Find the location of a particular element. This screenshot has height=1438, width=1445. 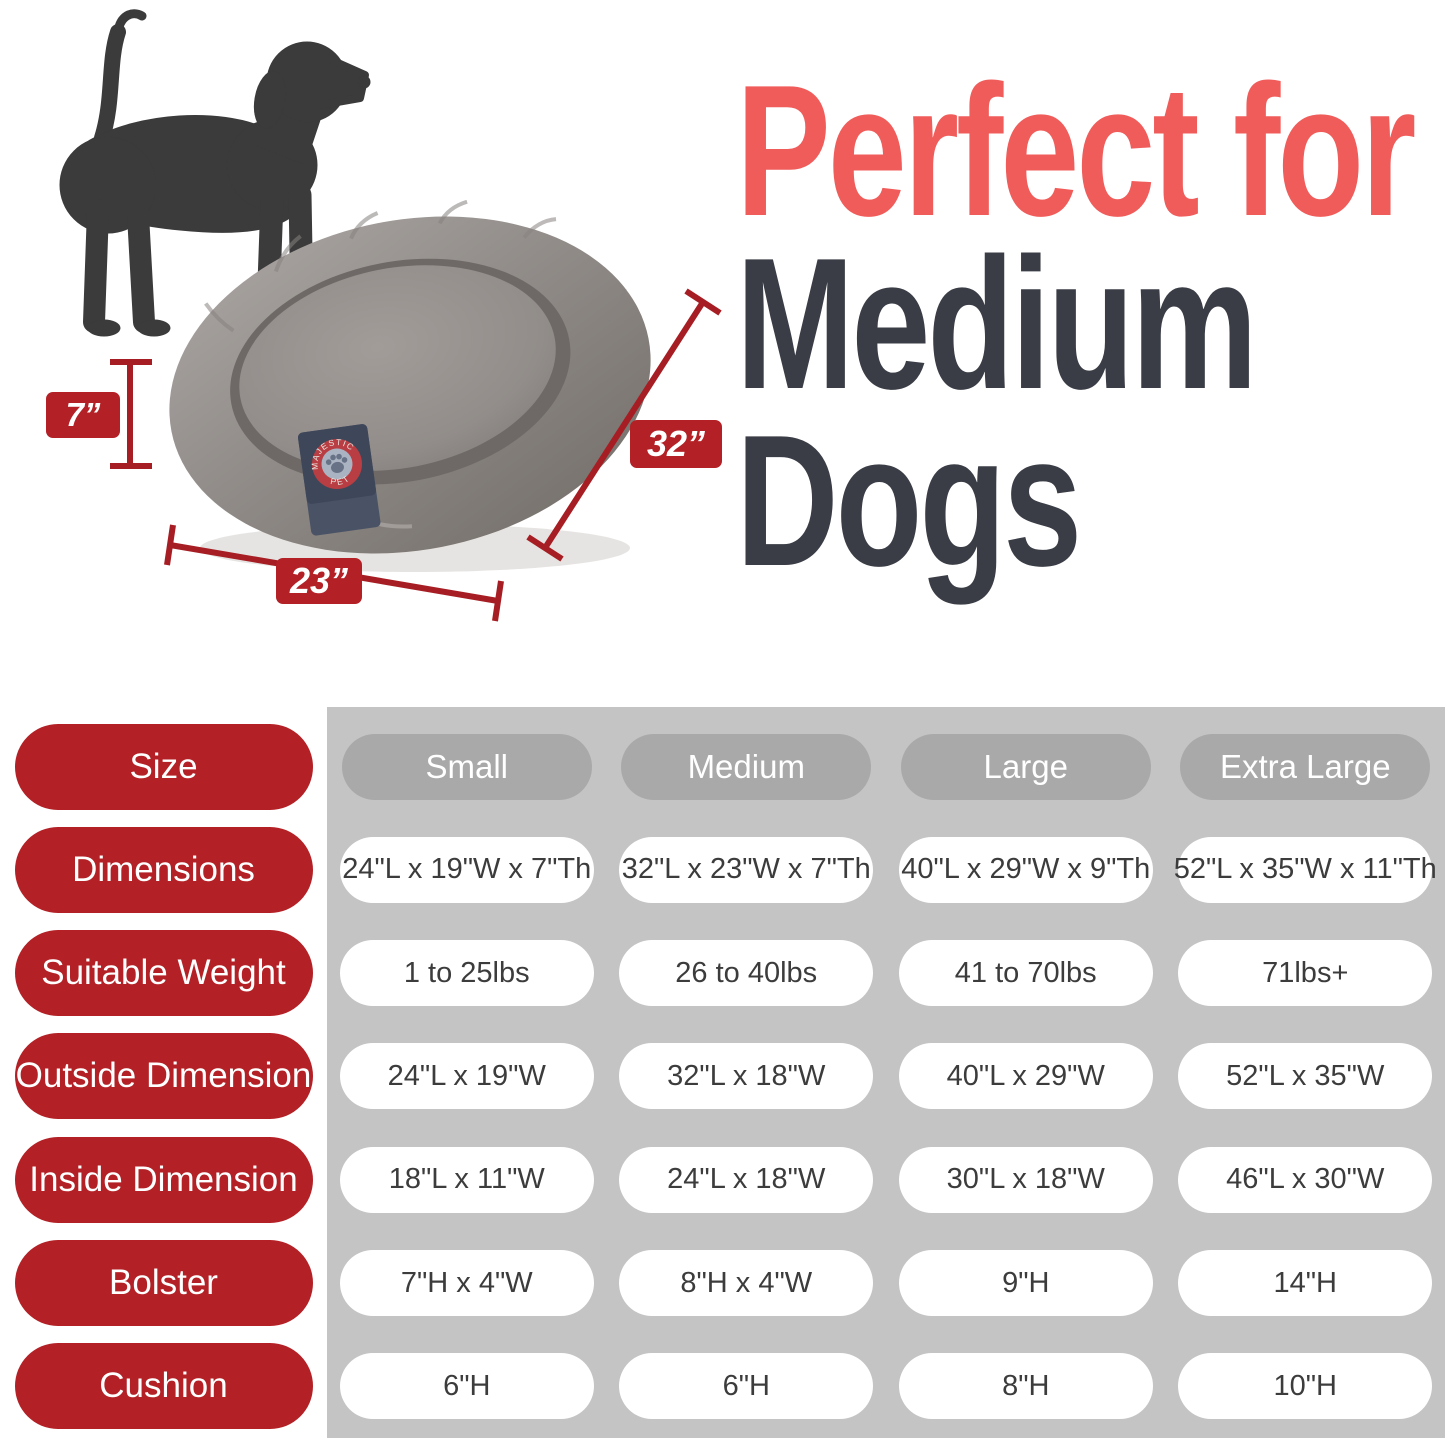

row-label-suitable-weight: Suitable Weight is located at coordinates (163, 973).